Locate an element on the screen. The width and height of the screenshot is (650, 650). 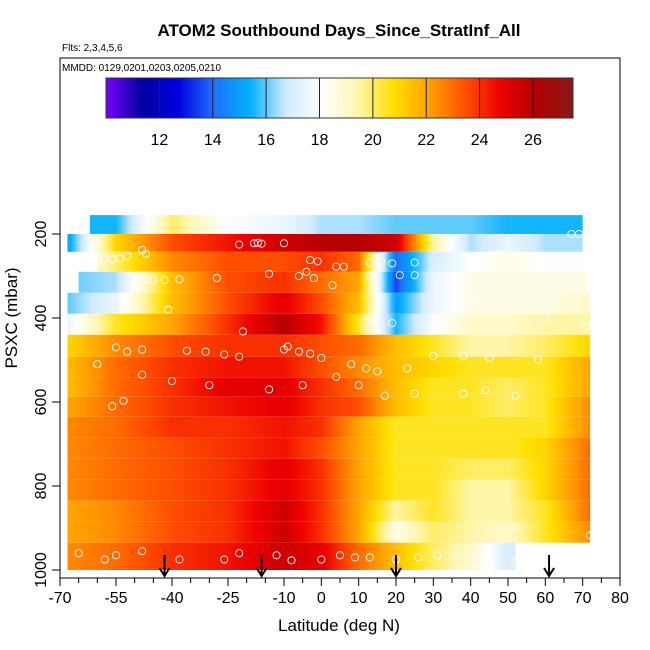
y-axis-label: PSXC (mbar) is located at coordinates (11, 317).